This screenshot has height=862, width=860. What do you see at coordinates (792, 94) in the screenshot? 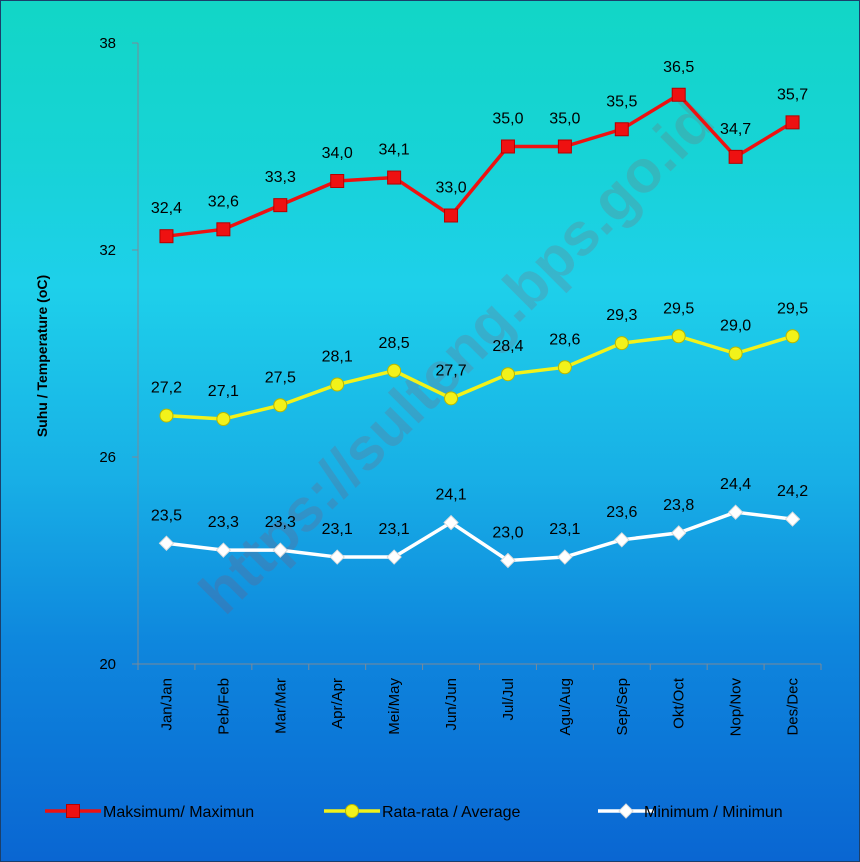
I see `data-label: 35,7` at bounding box center [792, 94].